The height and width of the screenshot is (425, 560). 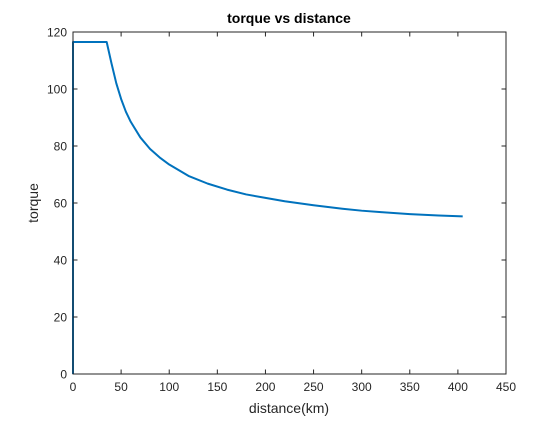 I want to click on x-tick-label: 300, so click(x=362, y=387).